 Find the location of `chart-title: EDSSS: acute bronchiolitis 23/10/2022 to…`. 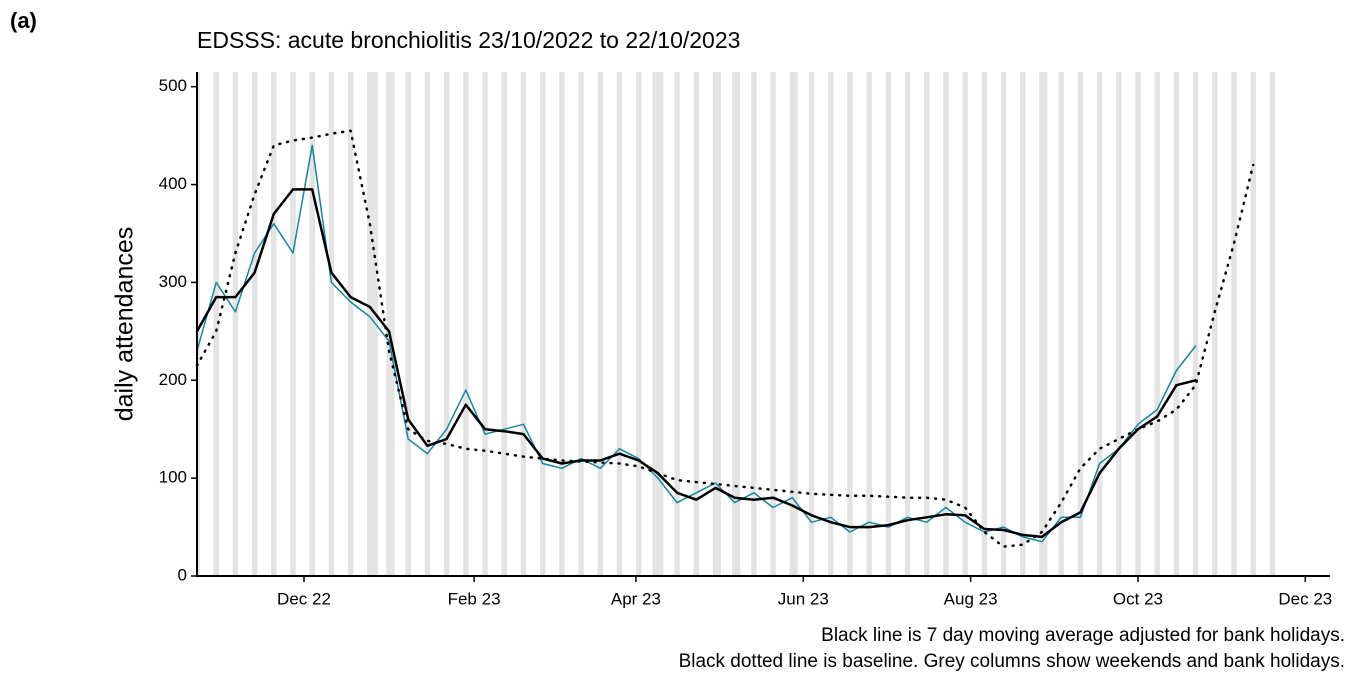

chart-title: EDSSS: acute bronchiolitis 23/10/2022 to… is located at coordinates (468, 40).